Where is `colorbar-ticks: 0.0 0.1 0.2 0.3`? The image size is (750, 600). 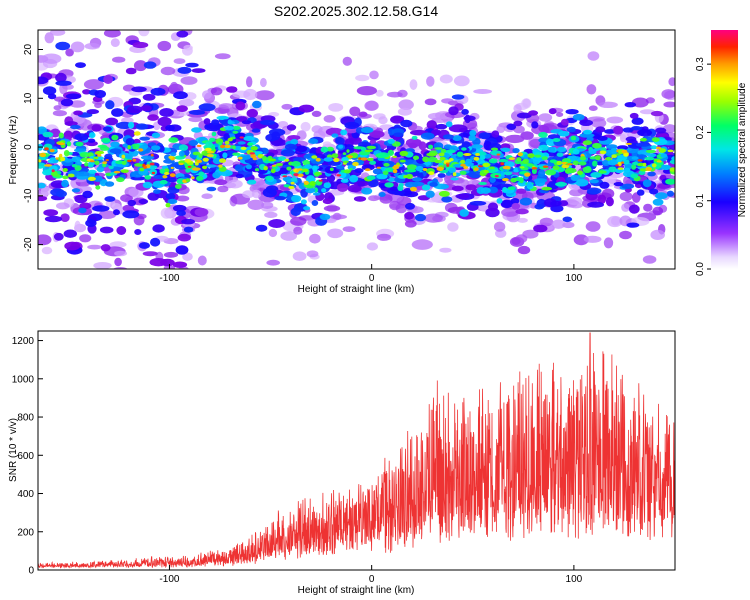
colorbar-ticks: 0.0 0.1 0.2 0.3 is located at coordinates (703, 166).